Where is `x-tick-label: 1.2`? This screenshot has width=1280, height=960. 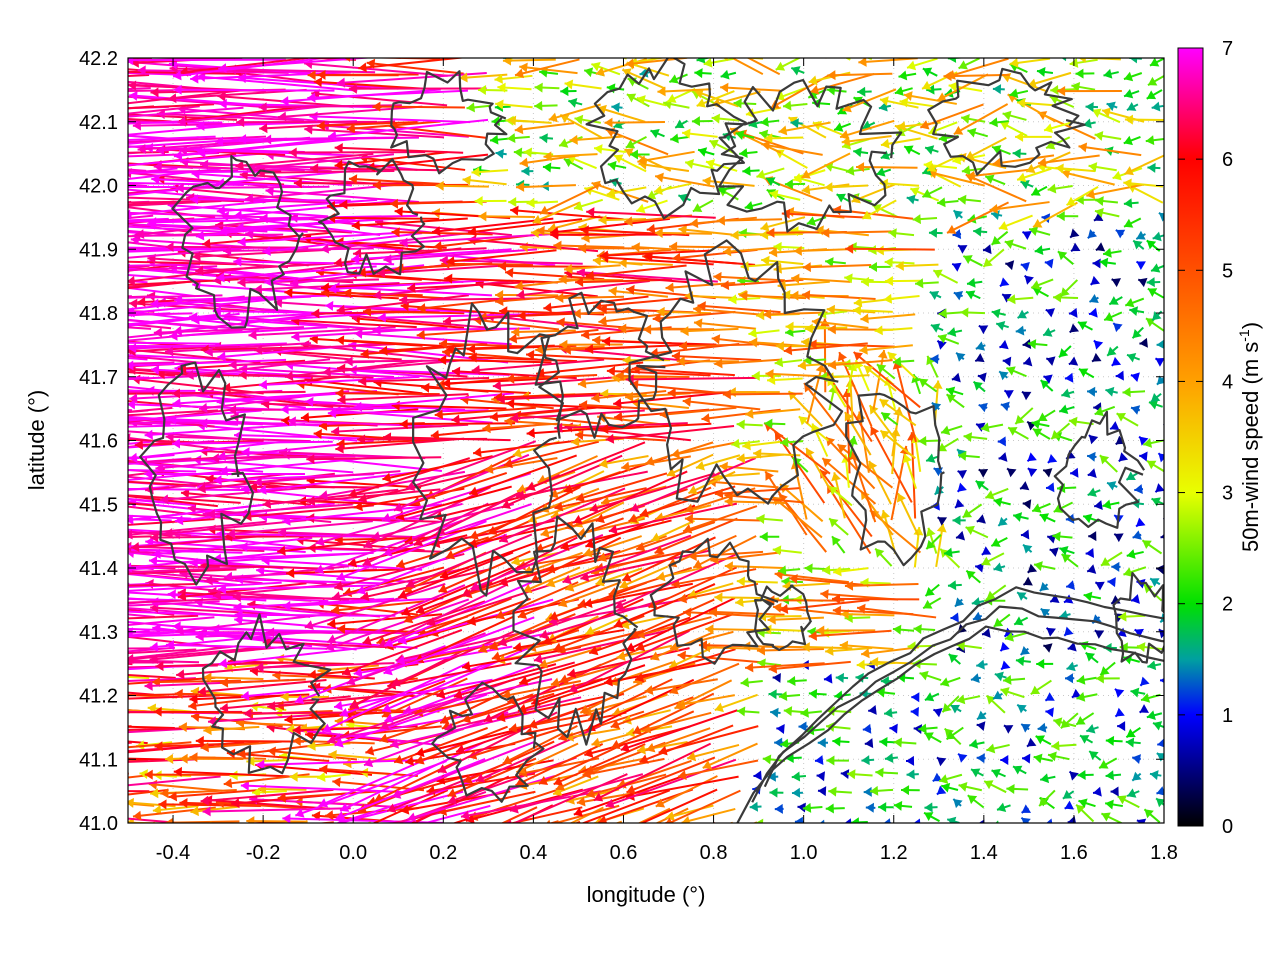
x-tick-label: 1.2 is located at coordinates (894, 853).